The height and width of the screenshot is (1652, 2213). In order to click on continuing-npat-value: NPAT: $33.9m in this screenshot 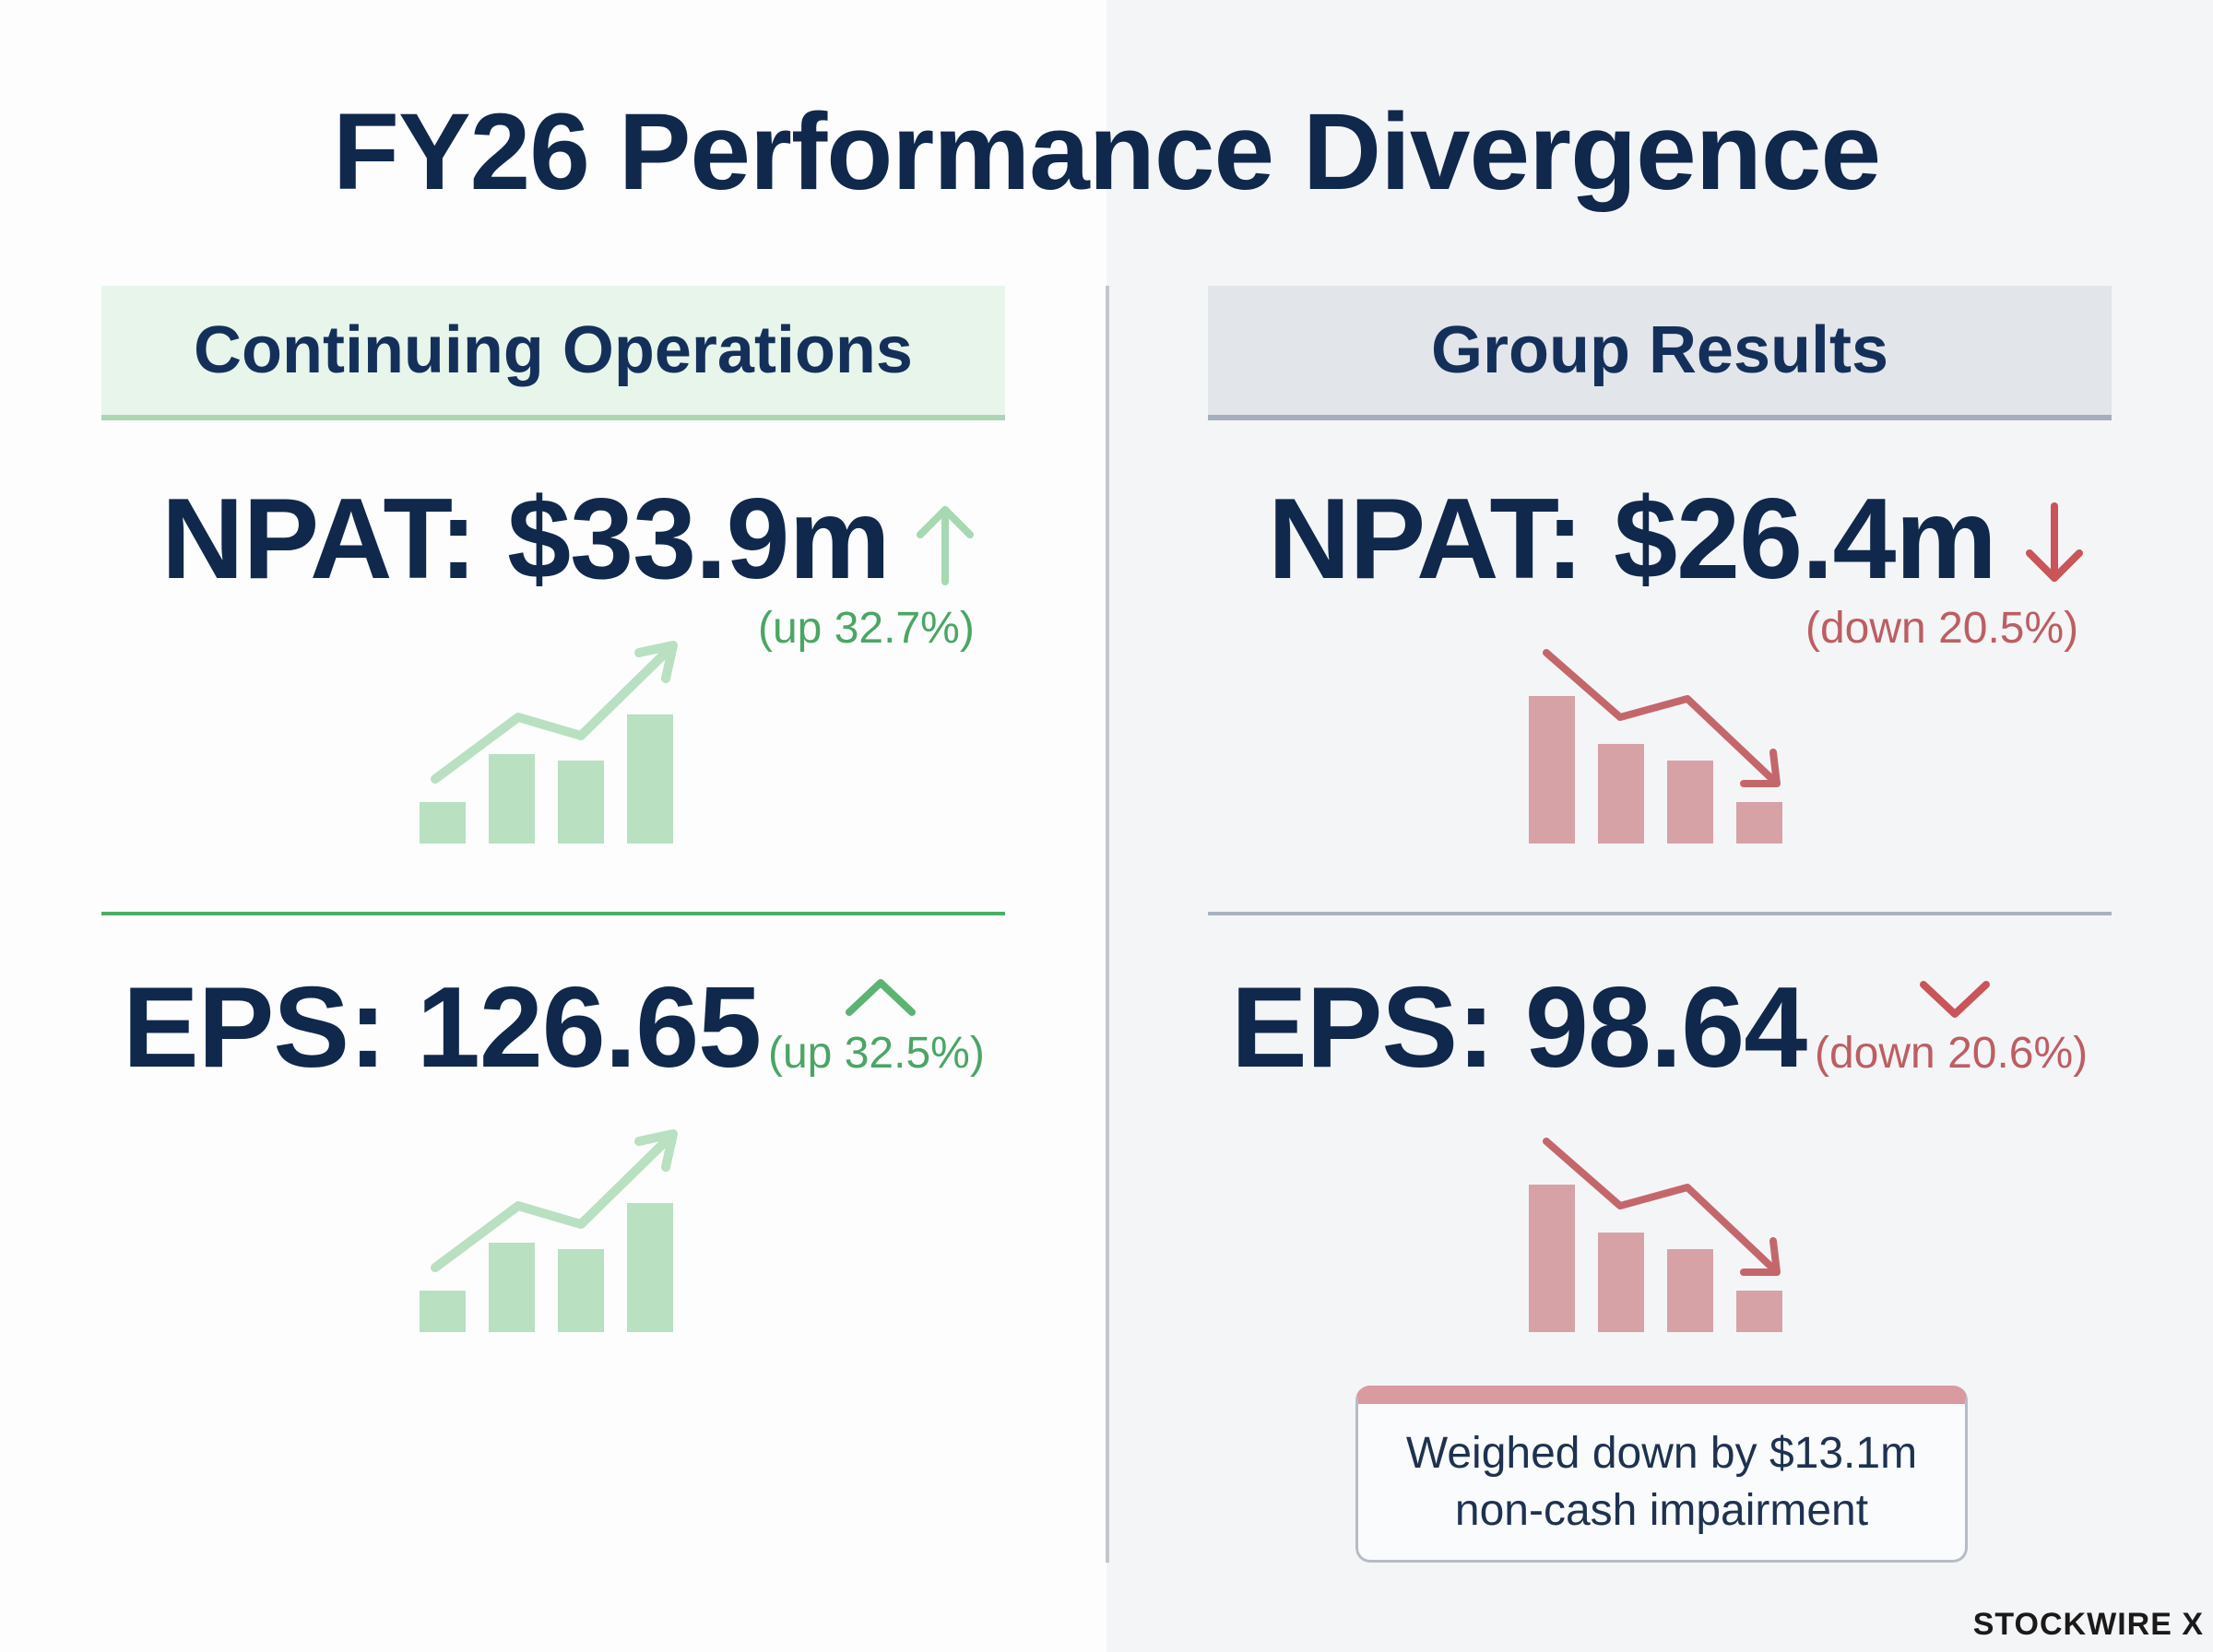, I will do `click(526, 539)`.